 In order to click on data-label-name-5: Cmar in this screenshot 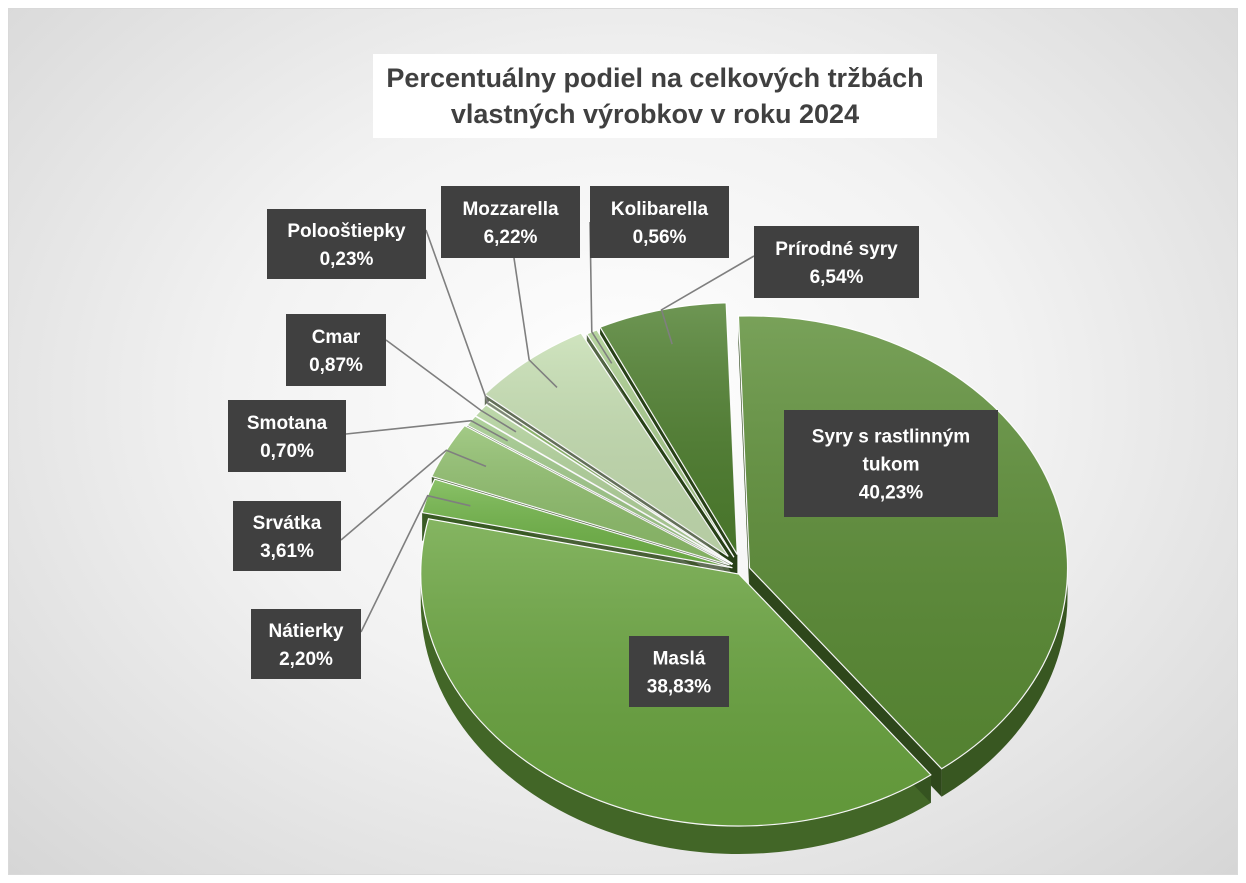, I will do `click(336, 337)`.